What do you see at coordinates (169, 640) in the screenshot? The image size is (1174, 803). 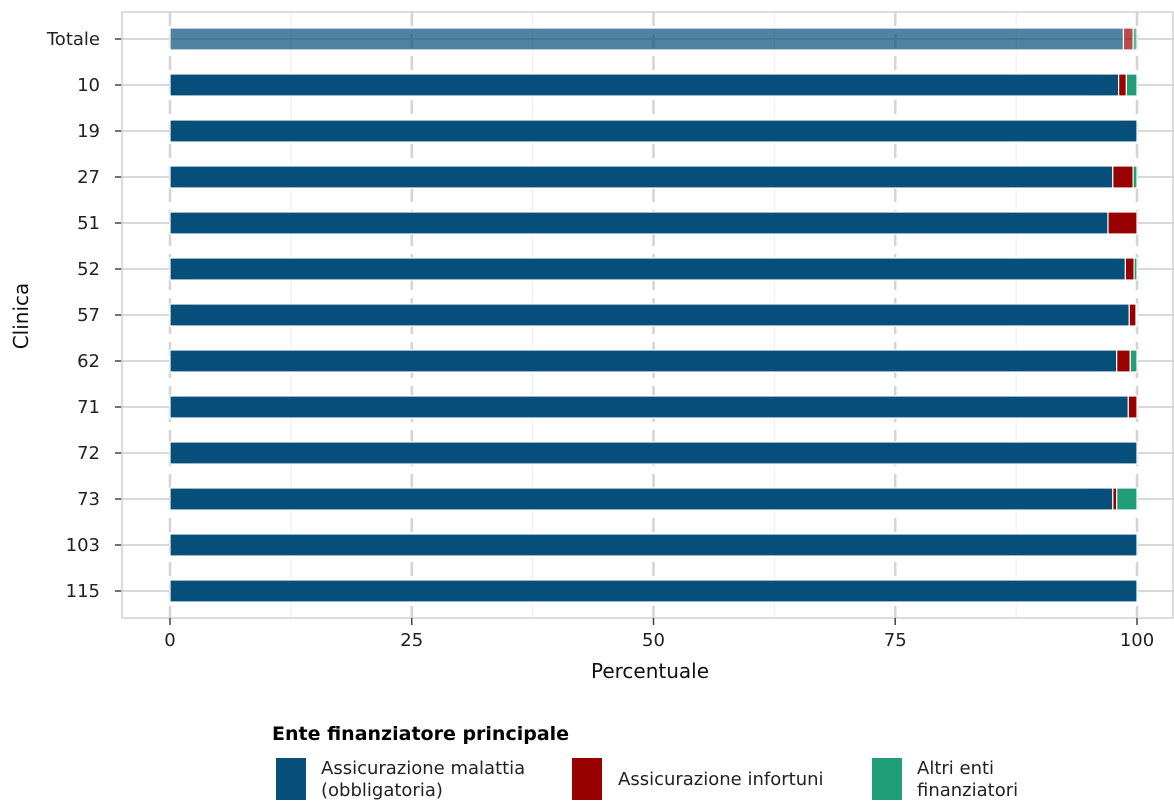 I see `x-tick-label: 0` at bounding box center [169, 640].